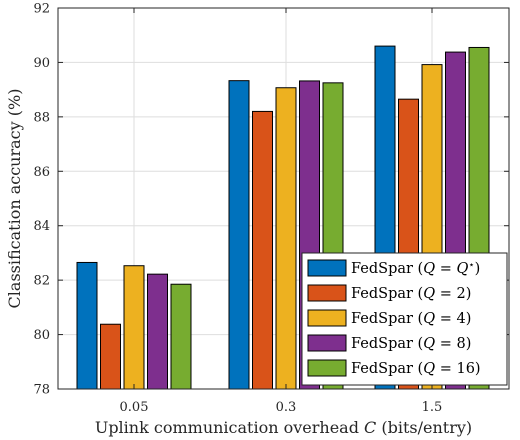  What do you see at coordinates (411, 344) in the screenshot?
I see `legend-entry: FedSpar (Q = 8)` at bounding box center [411, 344].